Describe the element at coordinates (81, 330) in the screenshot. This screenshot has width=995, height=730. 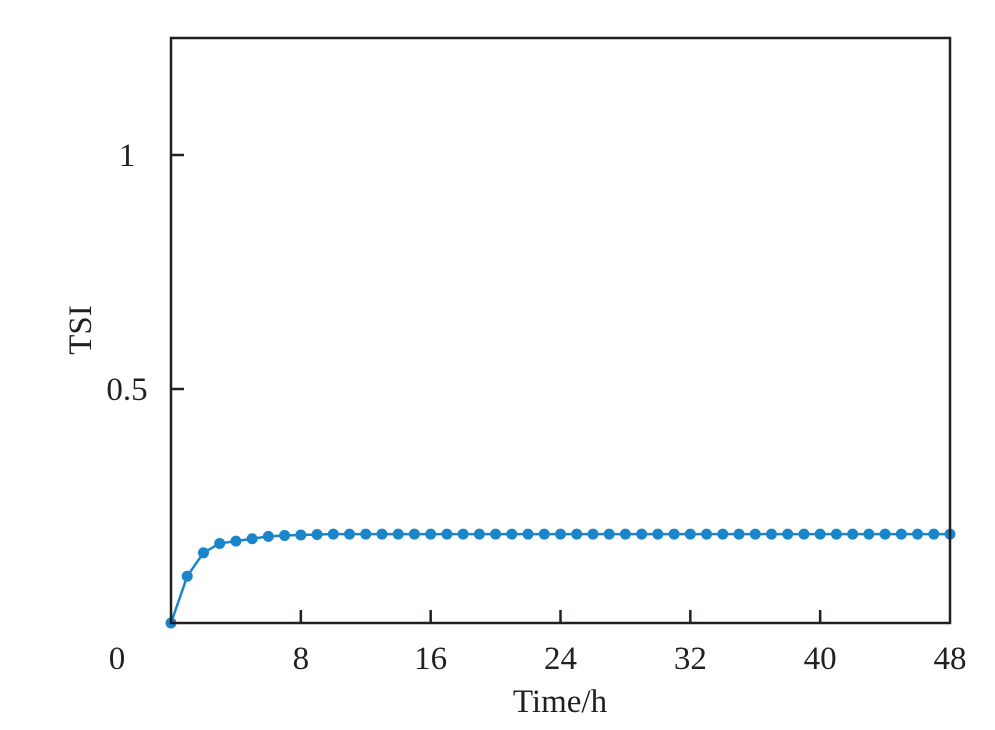
I see `y-axis-title: TSI` at that location.